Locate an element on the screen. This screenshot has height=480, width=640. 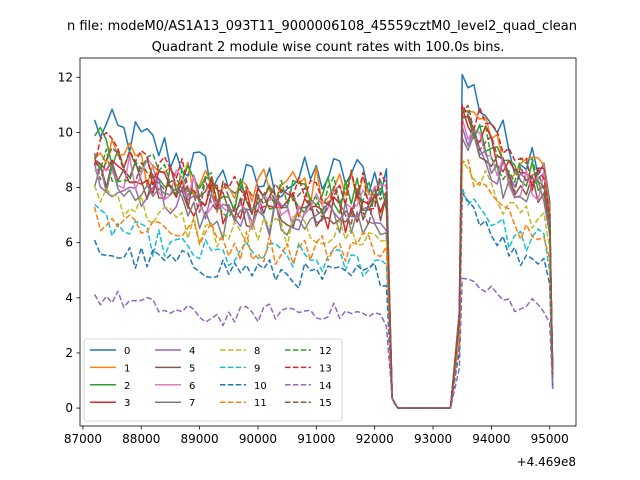
x-tick-label: 94000 is located at coordinates (491, 439).